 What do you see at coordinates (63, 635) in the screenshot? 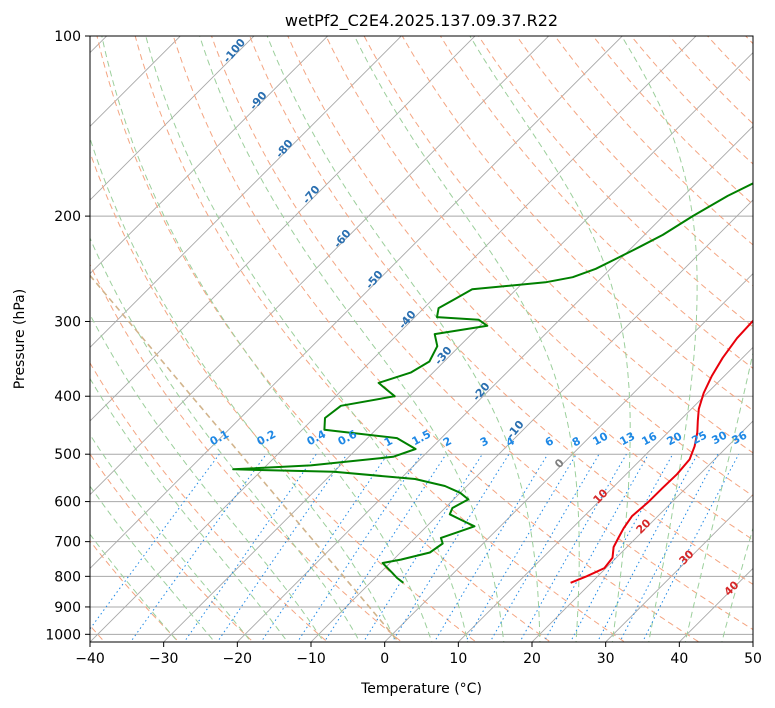
I see `y-tick-label: 1000` at bounding box center [63, 635].